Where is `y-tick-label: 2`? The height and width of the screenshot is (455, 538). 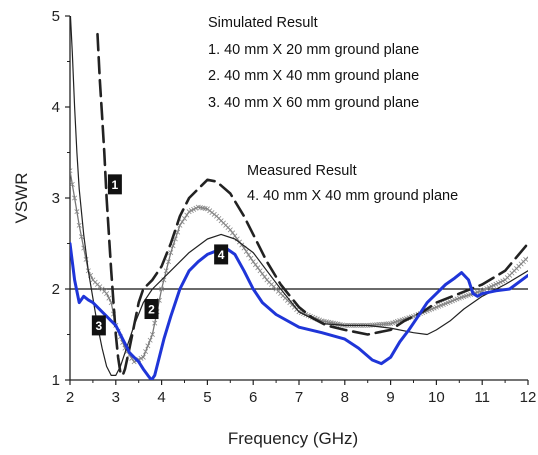
y-tick-label: 2 is located at coordinates (56, 289).